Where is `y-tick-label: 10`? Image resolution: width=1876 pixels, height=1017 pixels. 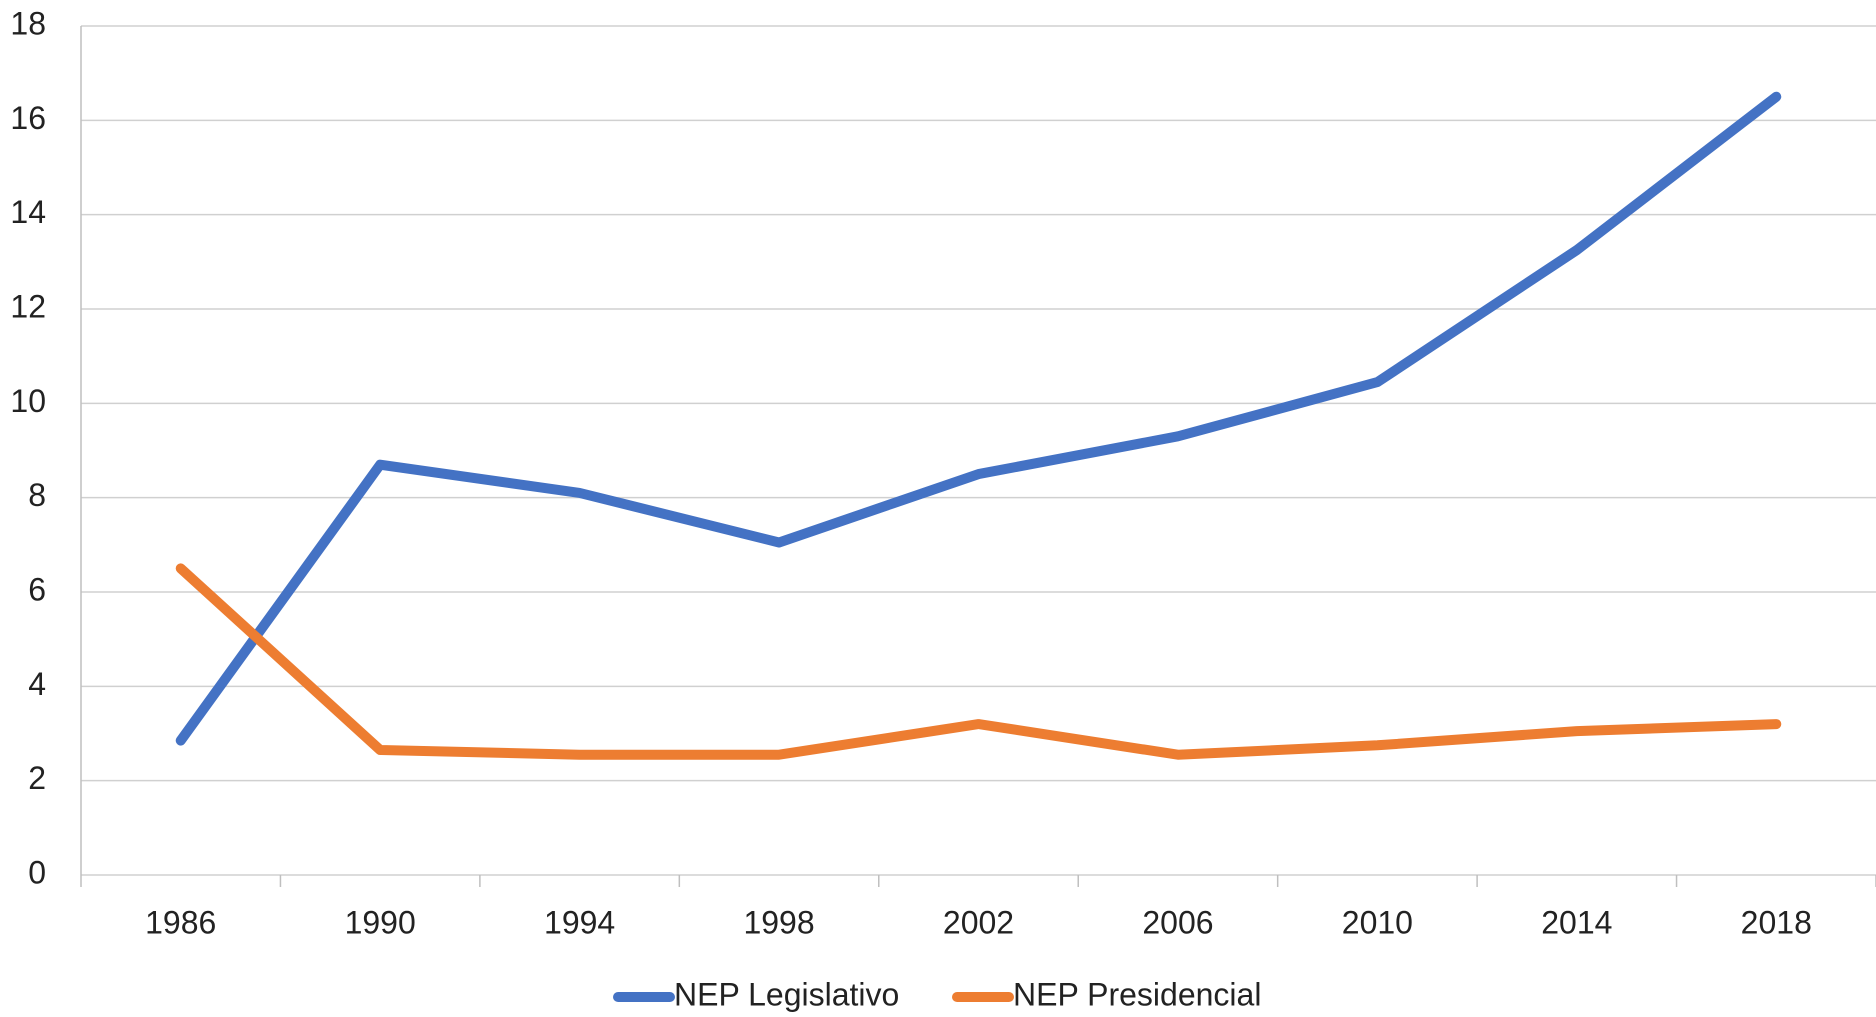 y-tick-label: 10 is located at coordinates (28, 401).